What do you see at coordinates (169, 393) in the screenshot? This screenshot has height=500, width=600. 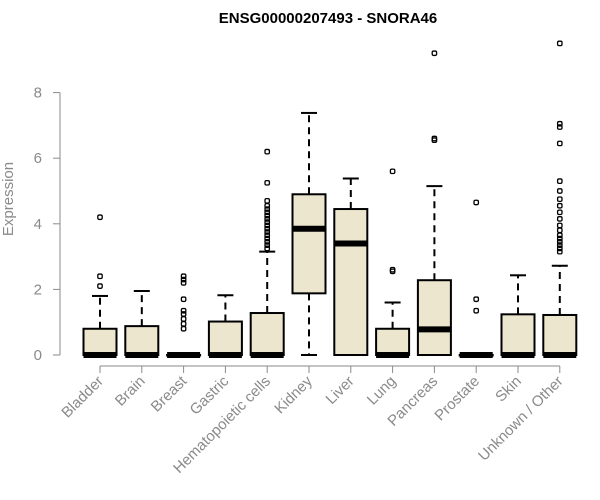 I see `x-tick-label: Breast` at bounding box center [169, 393].